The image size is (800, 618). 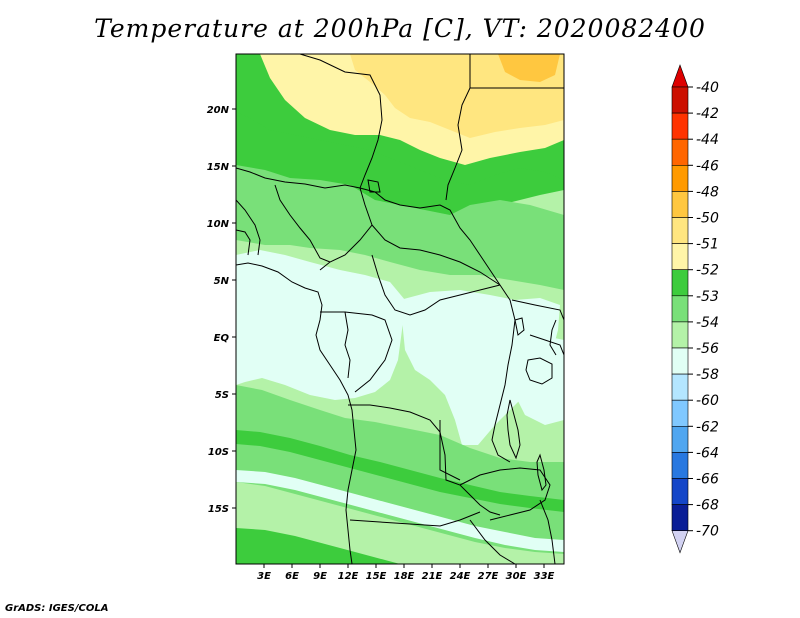 I want to click on lon-tick-18e: 18E, so click(x=404, y=573).